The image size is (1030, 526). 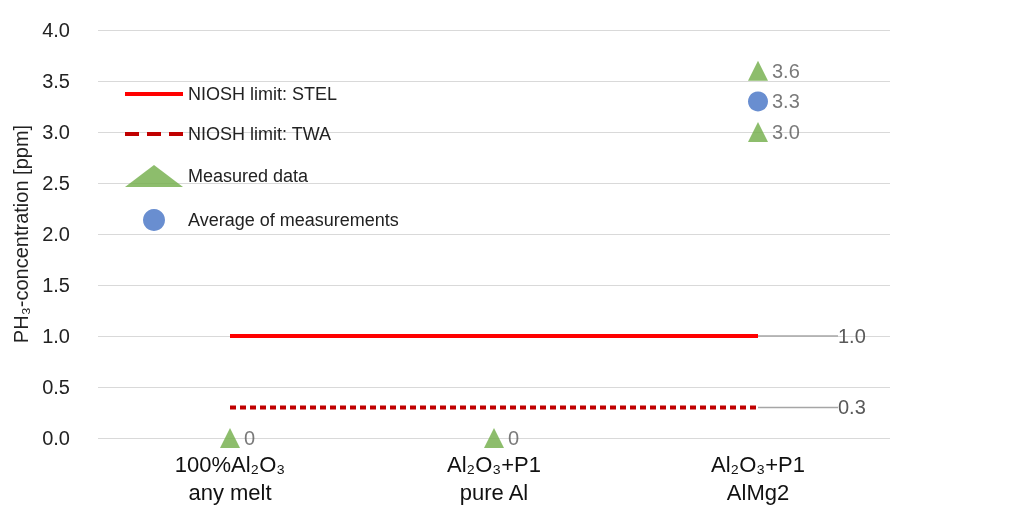 I want to click on legend-label: Measured data, so click(x=249, y=176).